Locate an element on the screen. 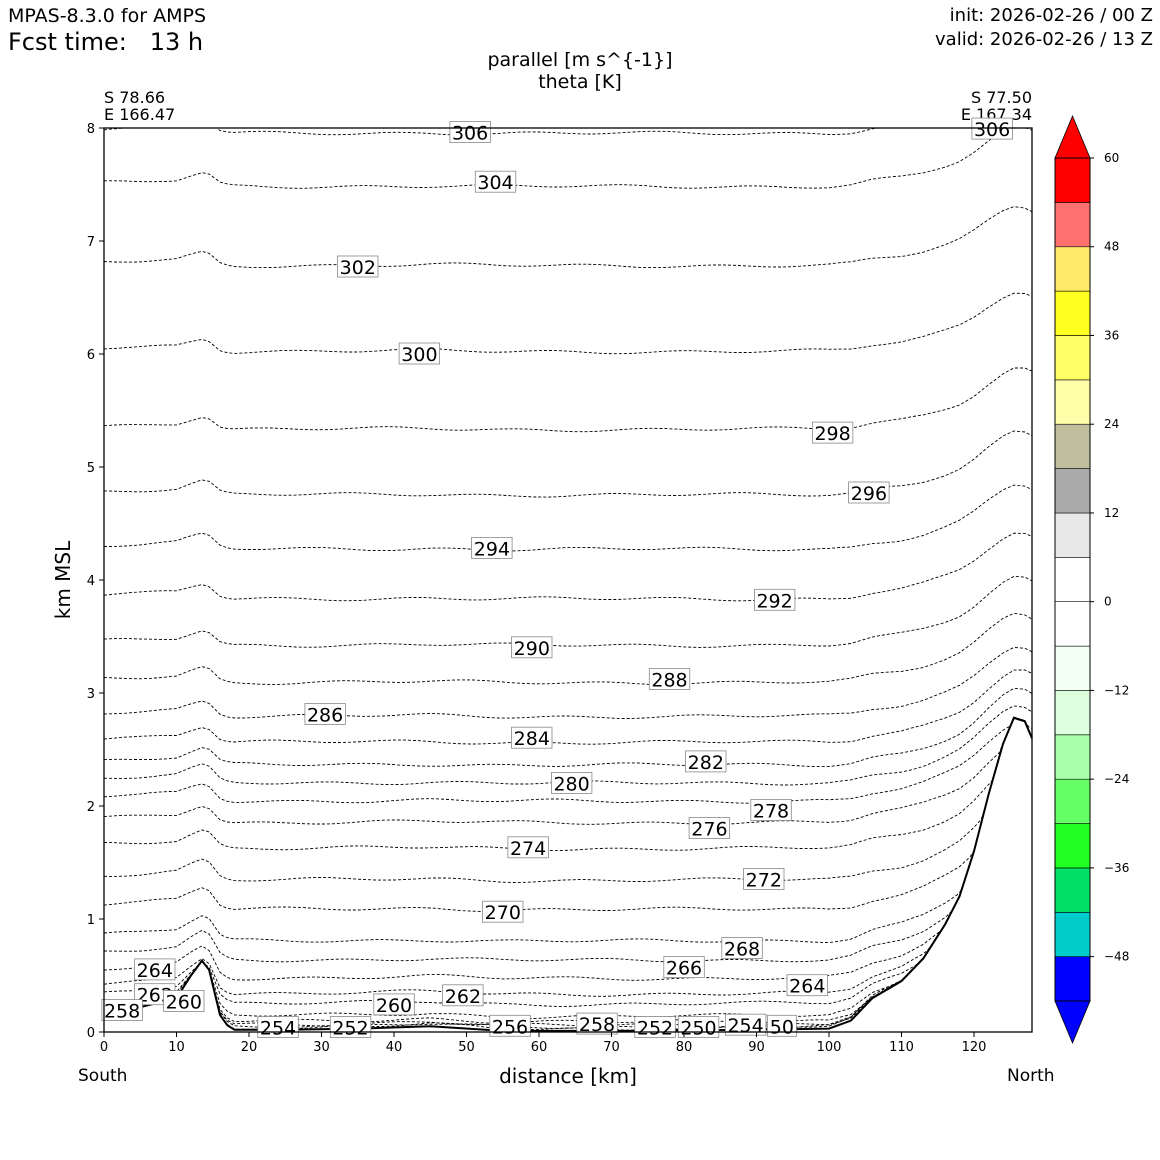  y-tick-label: 4 is located at coordinates (91, 581).